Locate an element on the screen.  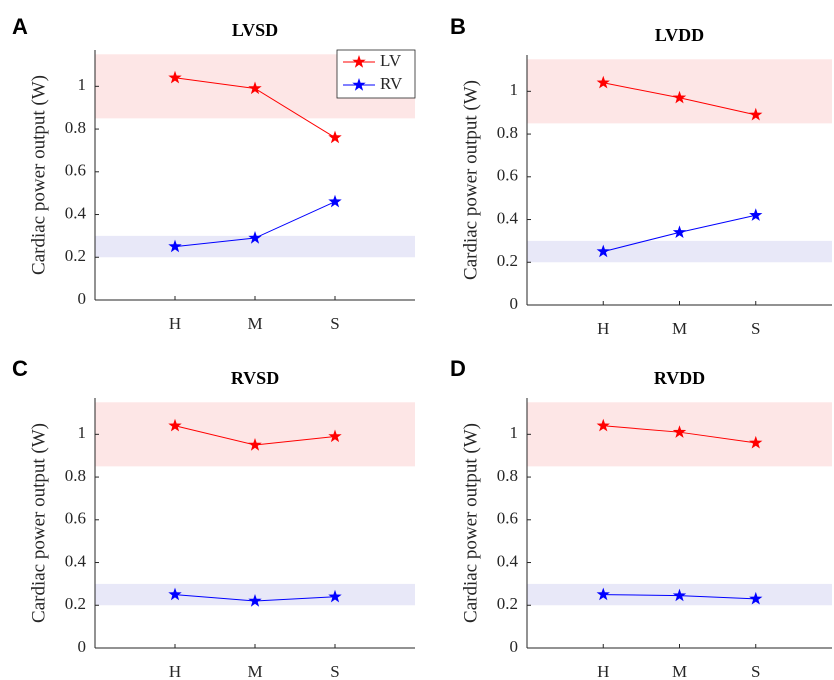
panel-letter: C is located at coordinates (20, 368).